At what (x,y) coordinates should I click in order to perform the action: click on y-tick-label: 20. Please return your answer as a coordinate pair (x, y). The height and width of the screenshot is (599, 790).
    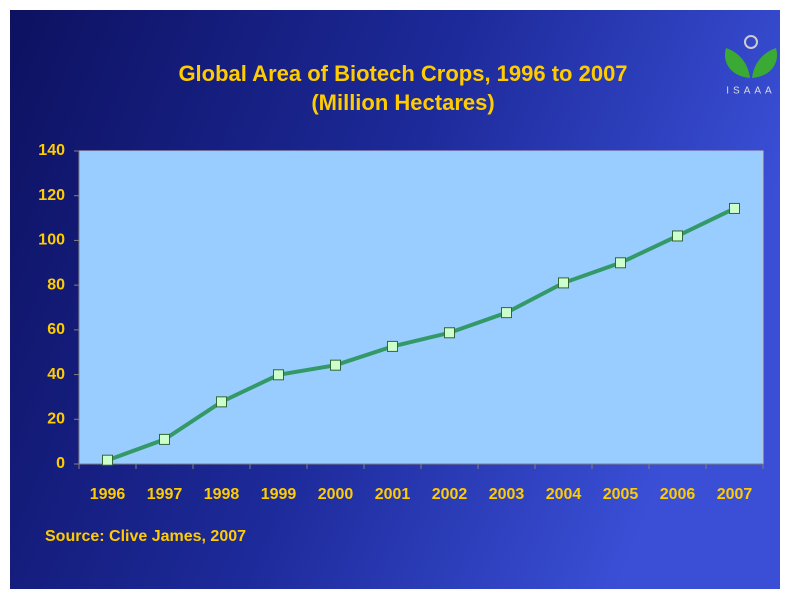
    Looking at the image, I should click on (56, 419).